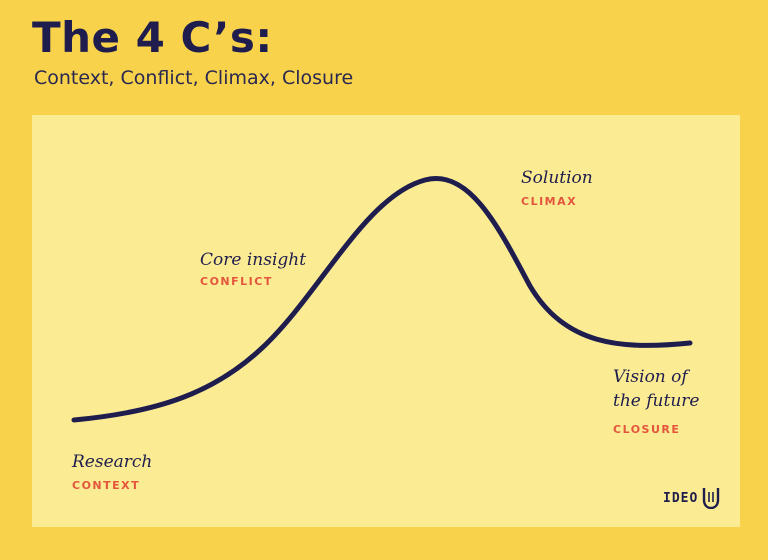  I want to click on stage-vision-title: Vision of, so click(650, 377).